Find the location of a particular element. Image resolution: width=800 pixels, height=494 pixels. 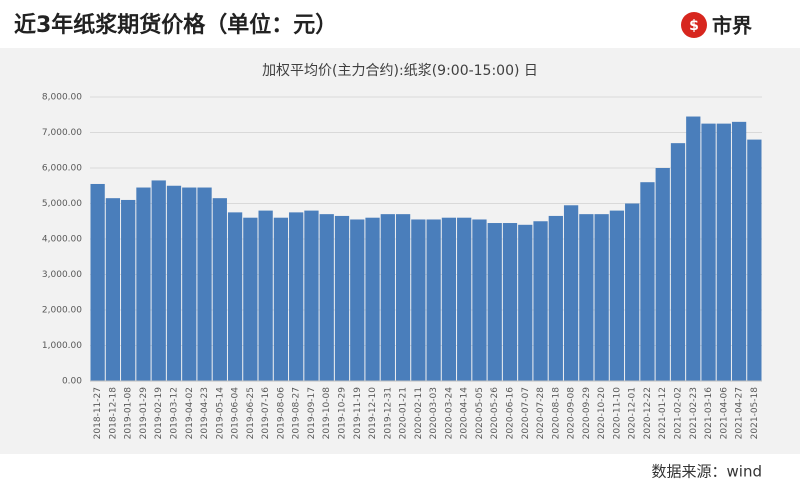

x-tick-label: 2020-01-21 is located at coordinates (404, 413).